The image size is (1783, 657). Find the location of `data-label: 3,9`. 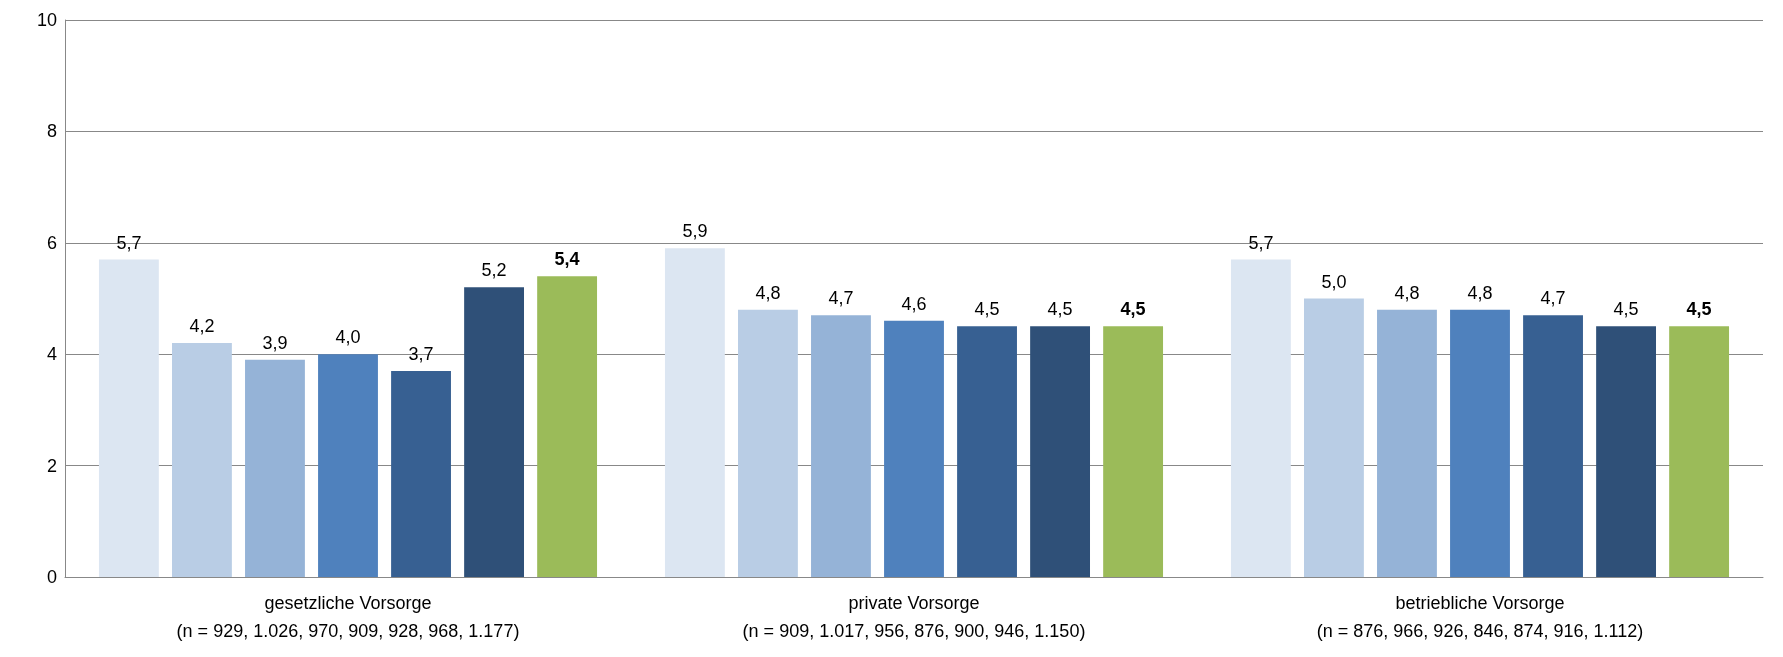

data-label: 3,9 is located at coordinates (275, 342).